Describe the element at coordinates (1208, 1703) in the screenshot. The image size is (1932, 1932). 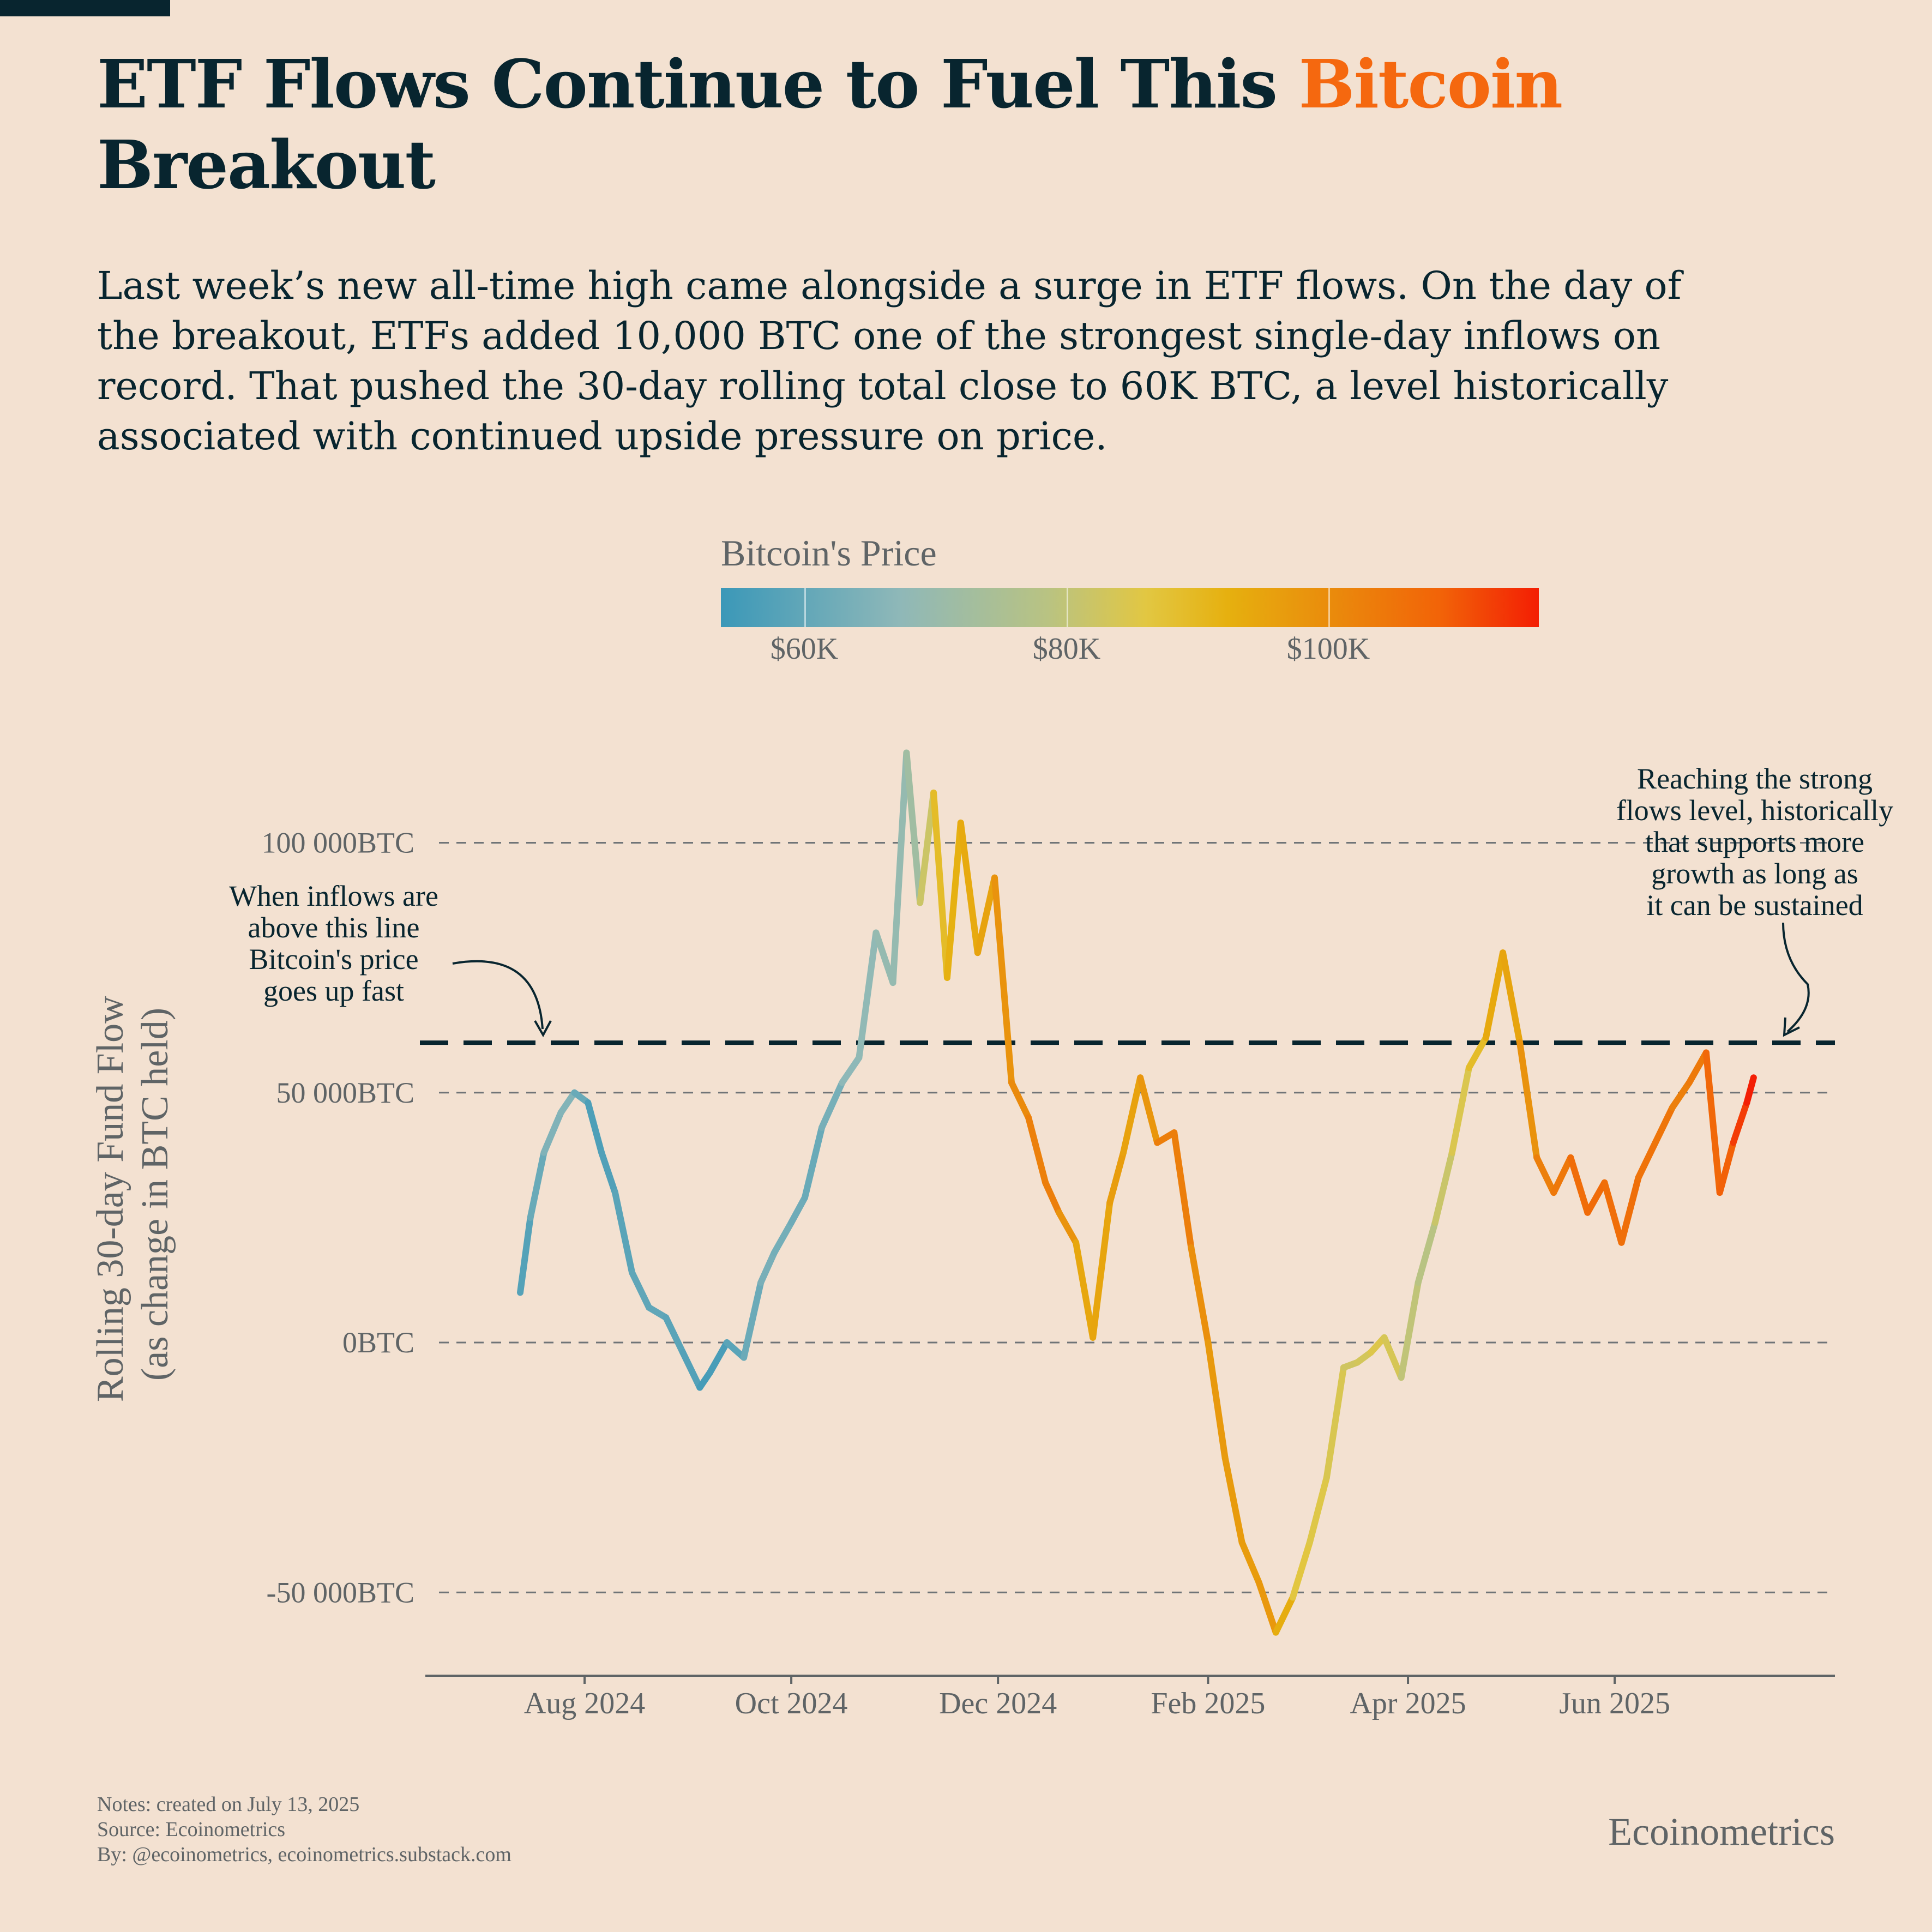
I see `x-tick-label: Feb 2025` at that location.